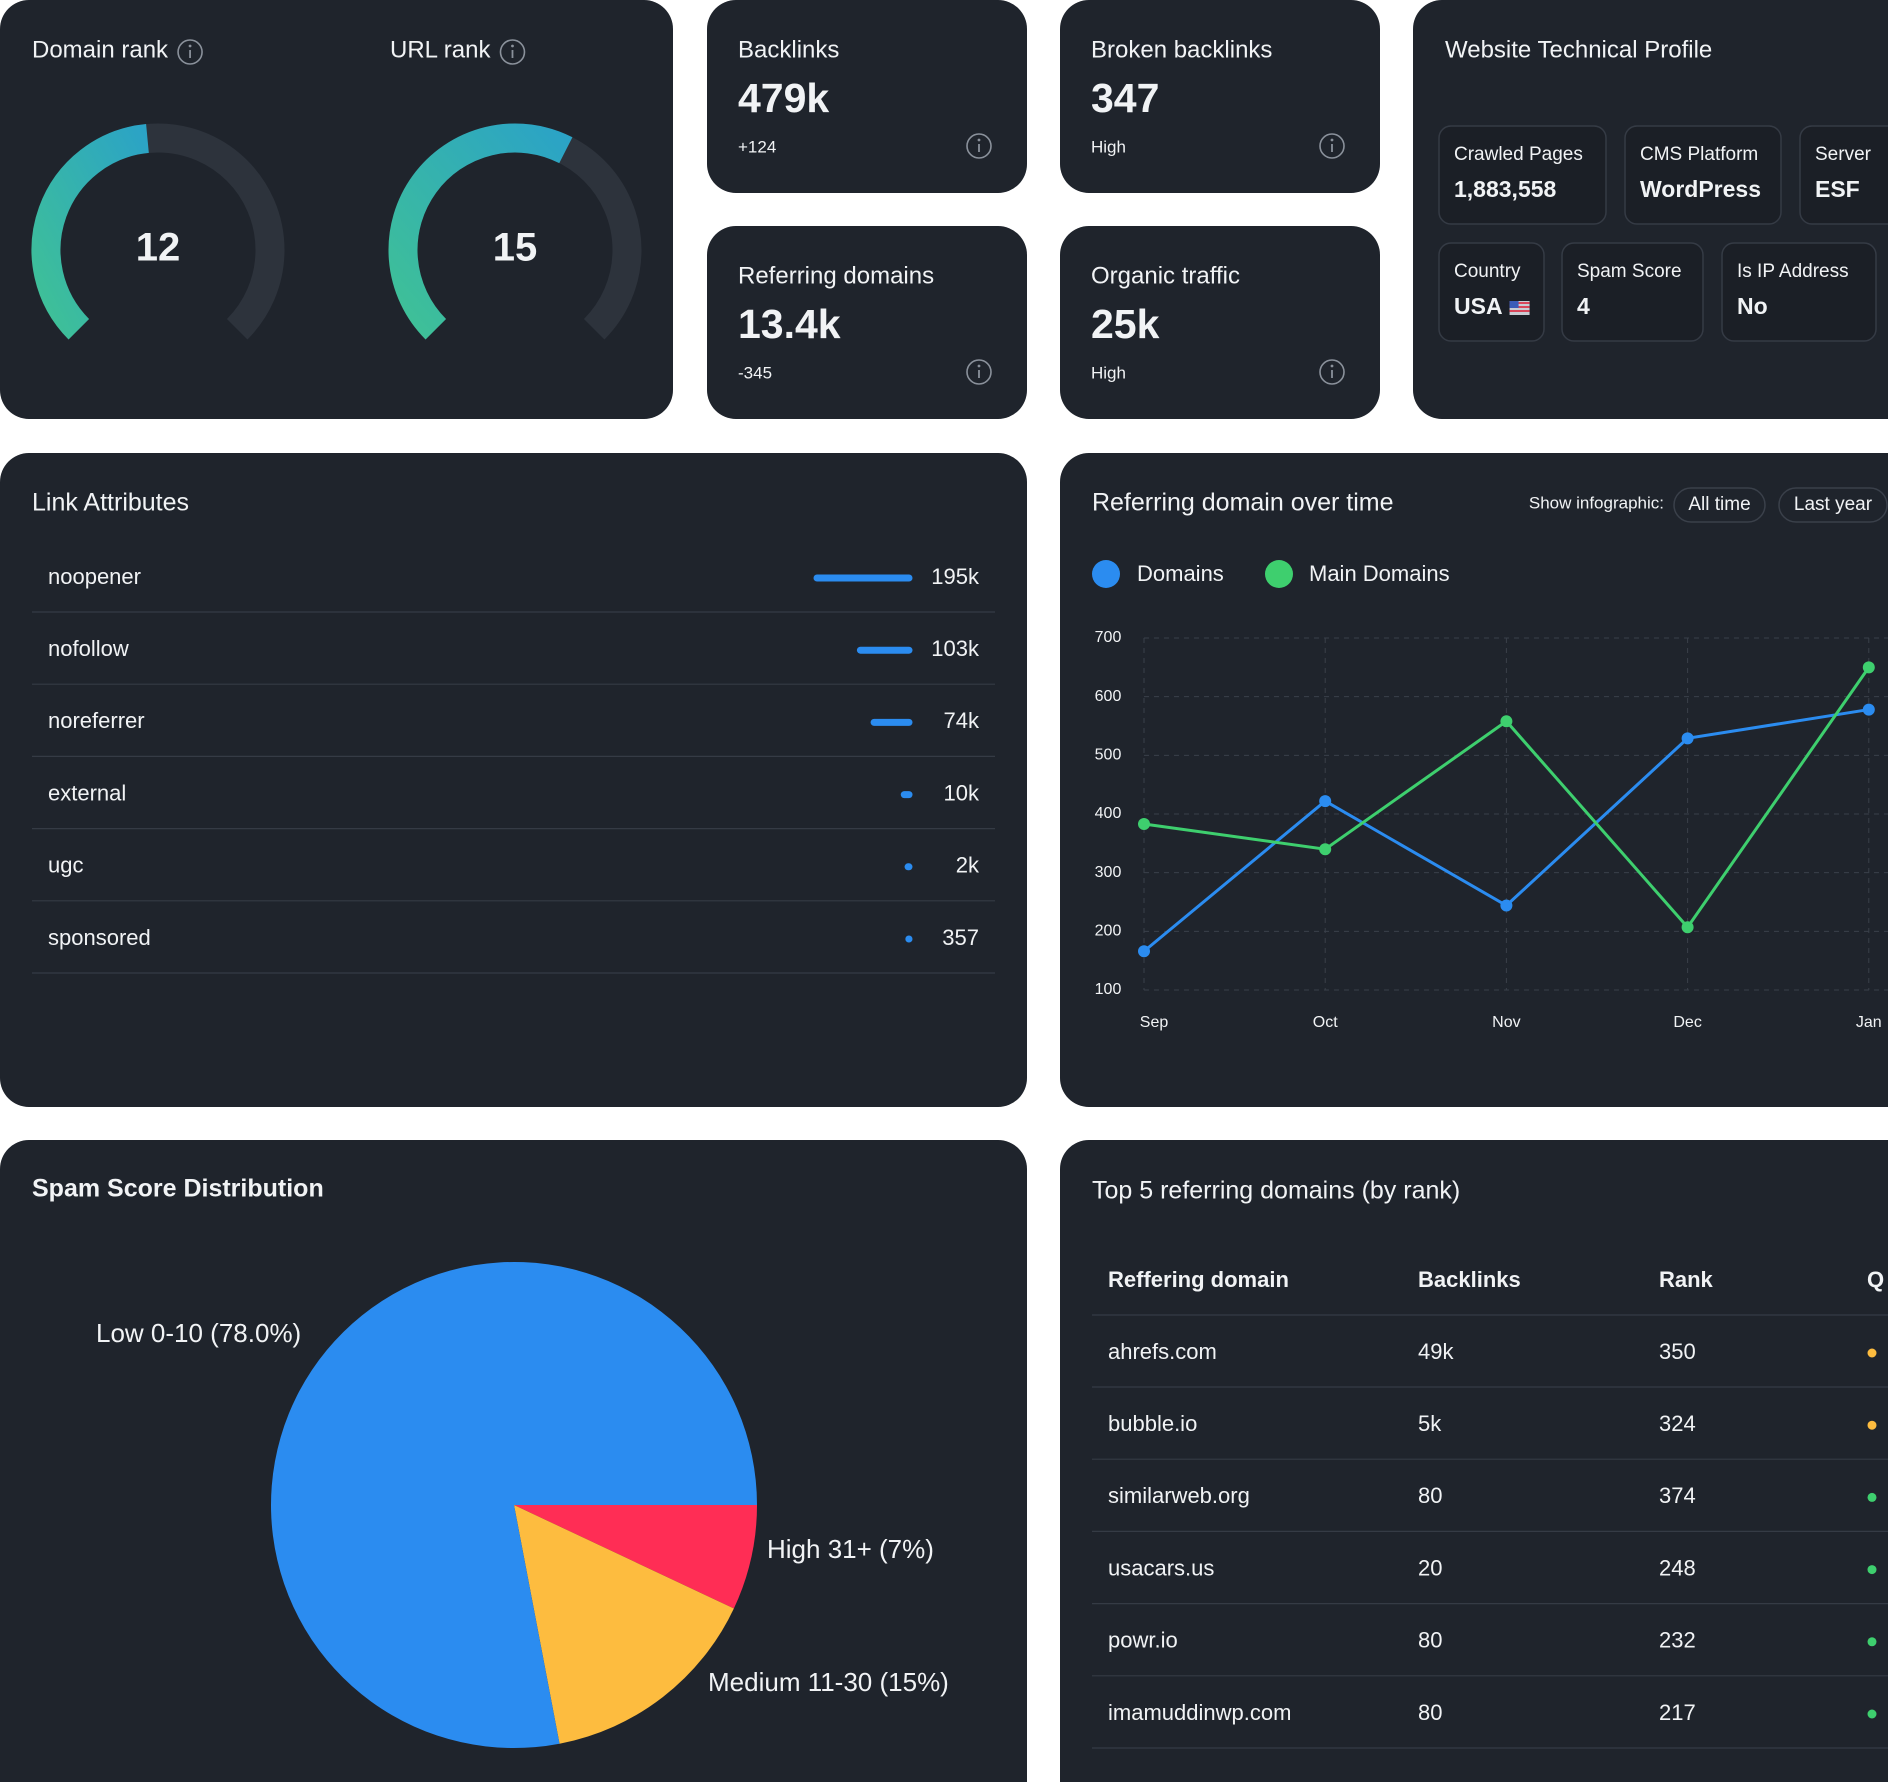 This screenshot has width=1888, height=1782. Describe the element at coordinates (1487, 271) in the screenshot. I see `profile-label: Country` at that location.